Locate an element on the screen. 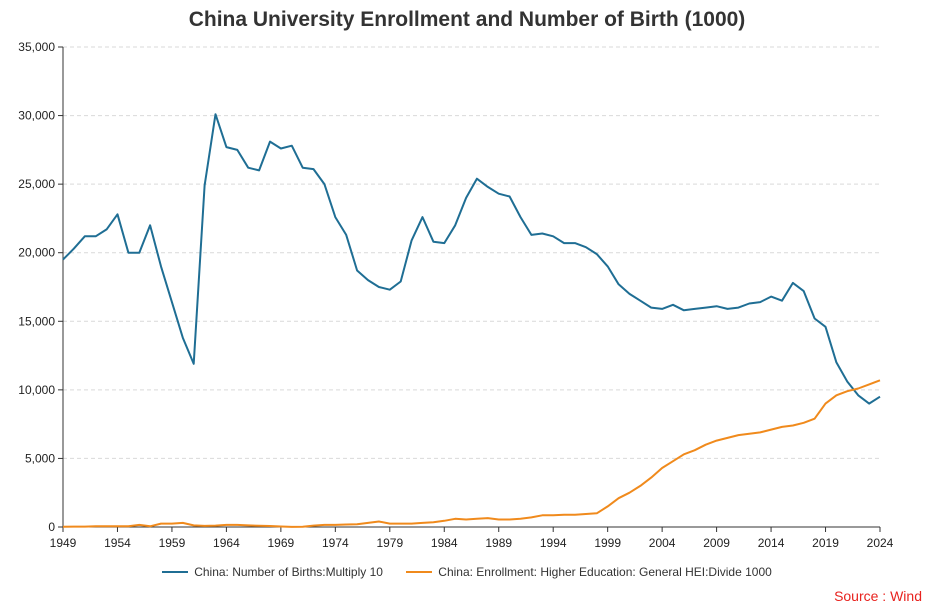  x-tick-label: 1969 is located at coordinates (281, 543).